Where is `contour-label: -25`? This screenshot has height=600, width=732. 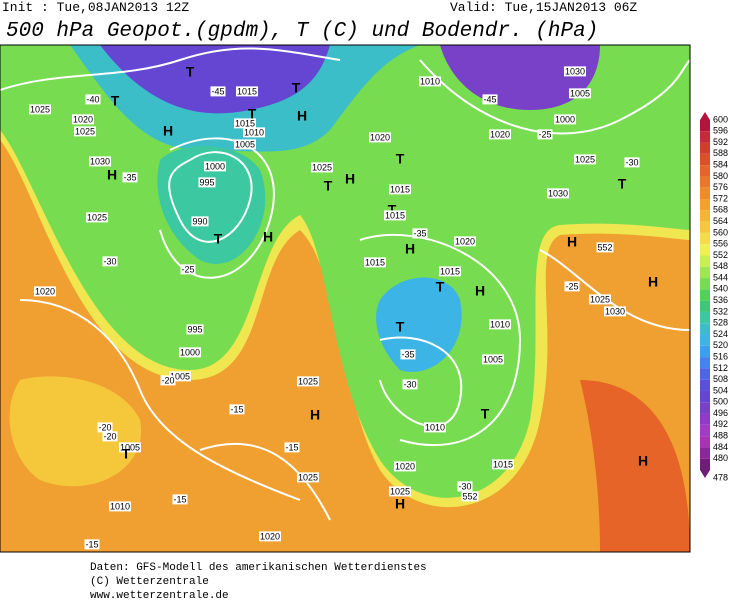 contour-label: -25 is located at coordinates (571, 286).